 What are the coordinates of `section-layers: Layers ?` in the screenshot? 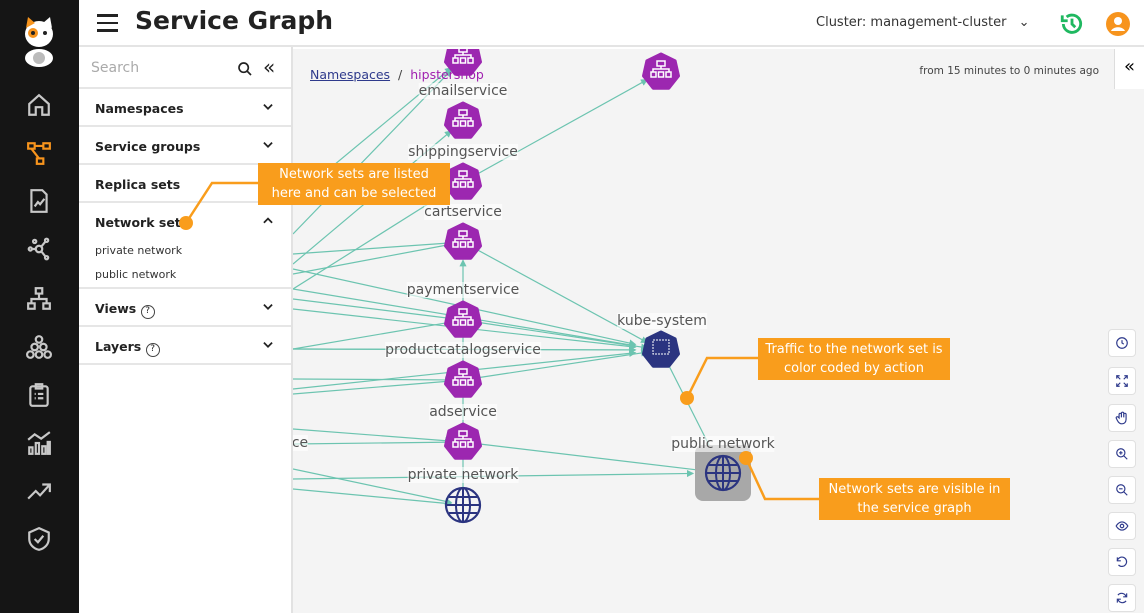 It's located at (185, 346).